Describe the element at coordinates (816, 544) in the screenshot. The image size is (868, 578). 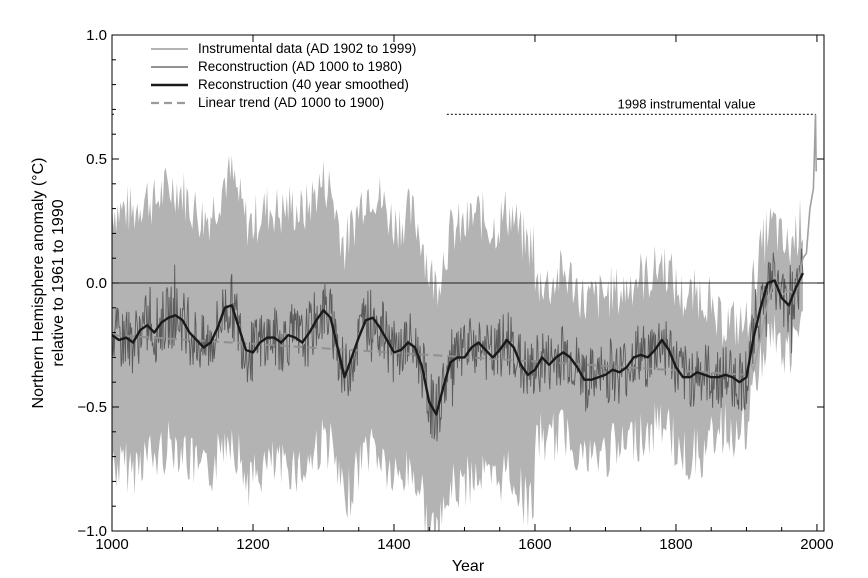
I see `x-tick-label: 2000` at that location.